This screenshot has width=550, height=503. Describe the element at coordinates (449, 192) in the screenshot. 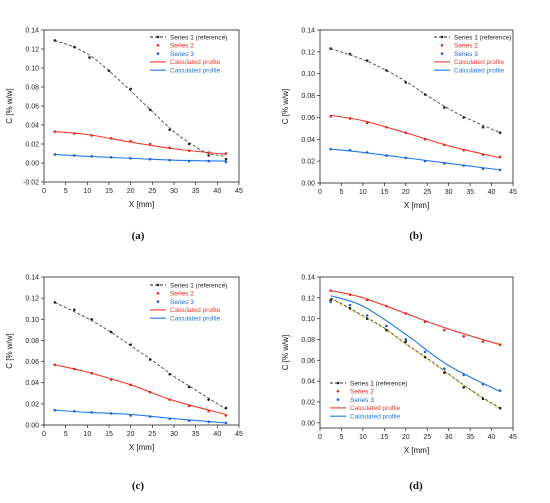

I see `x-tick-label: 30` at that location.